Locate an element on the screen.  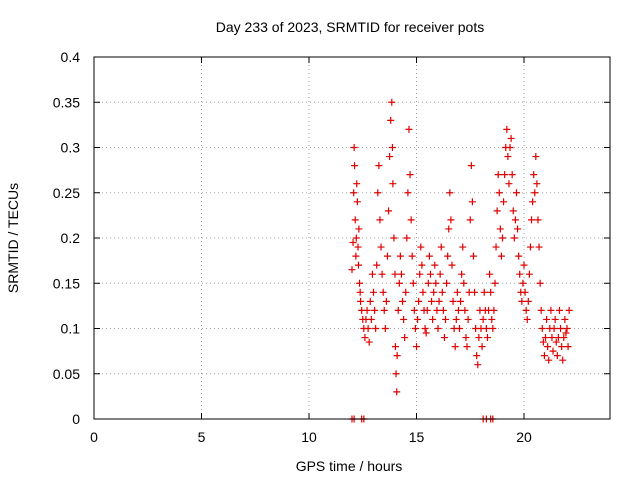
y-tick-labels: 0 0.05 0.1 0.15 0.2 0.25 0.3 0.35 0.4 is located at coordinates (66, 238).